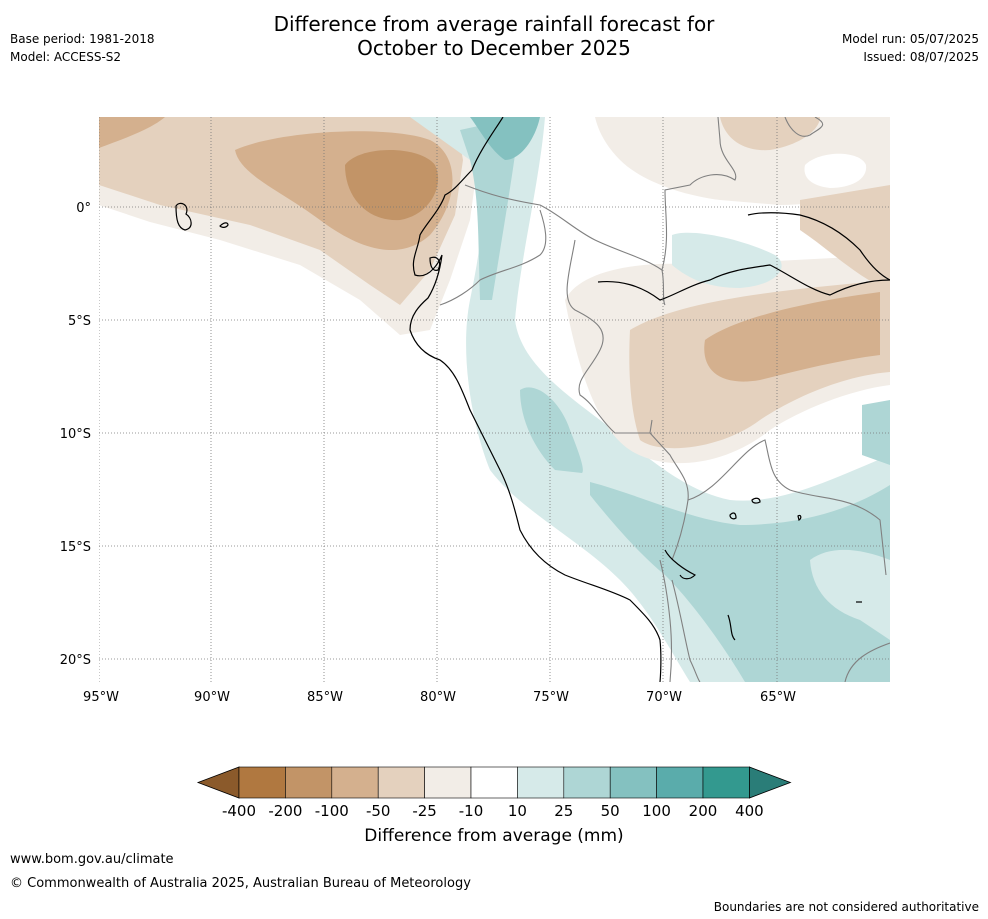 This screenshot has width=988, height=919. I want to click on colorbar-tick-label: 400, so click(749, 811).